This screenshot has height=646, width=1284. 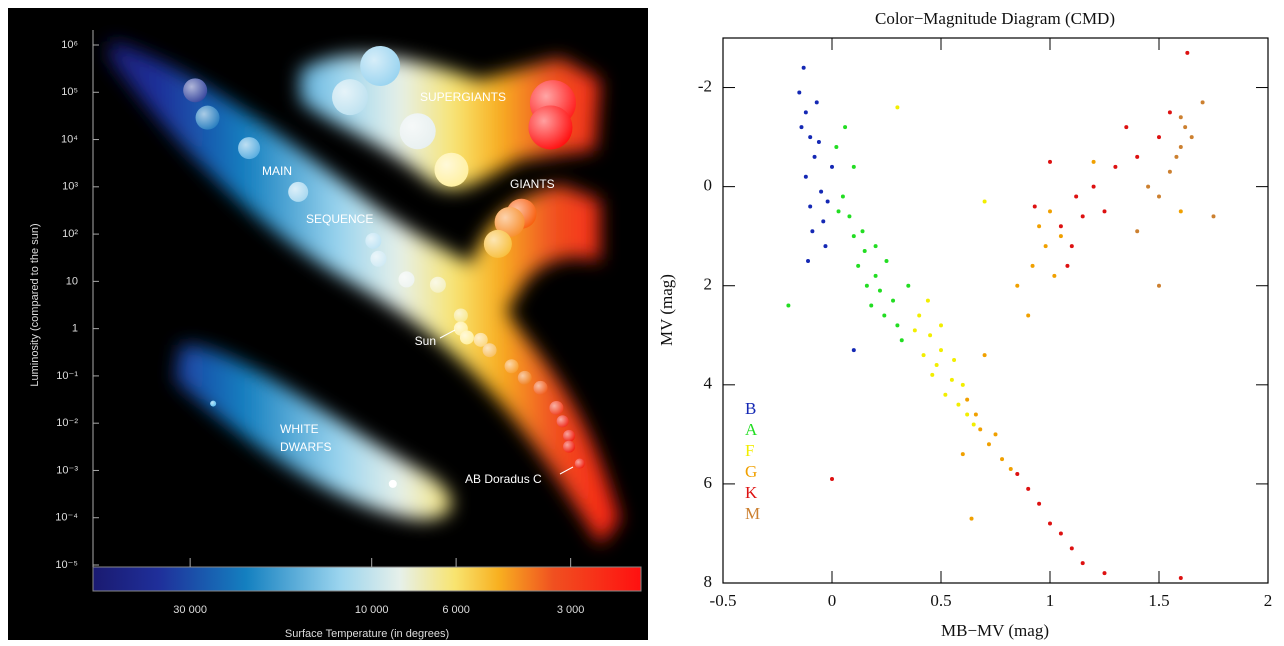 What do you see at coordinates (532, 184) in the screenshot?
I see `annotation: GIANTS` at bounding box center [532, 184].